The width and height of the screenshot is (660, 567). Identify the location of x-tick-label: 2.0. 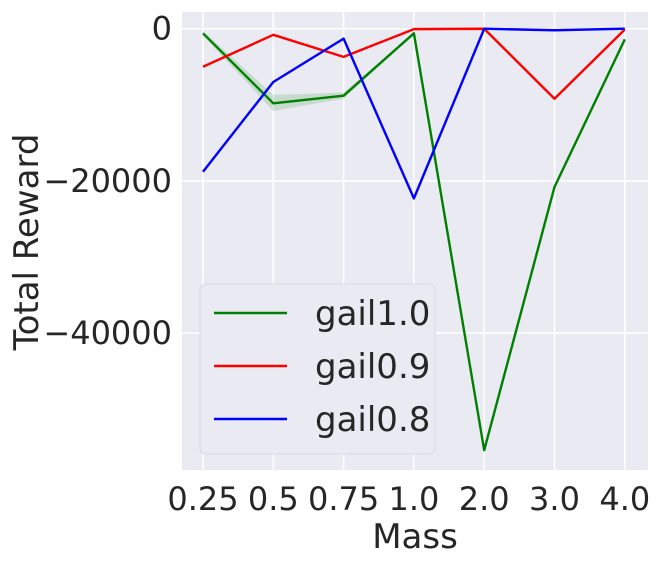
(484, 499).